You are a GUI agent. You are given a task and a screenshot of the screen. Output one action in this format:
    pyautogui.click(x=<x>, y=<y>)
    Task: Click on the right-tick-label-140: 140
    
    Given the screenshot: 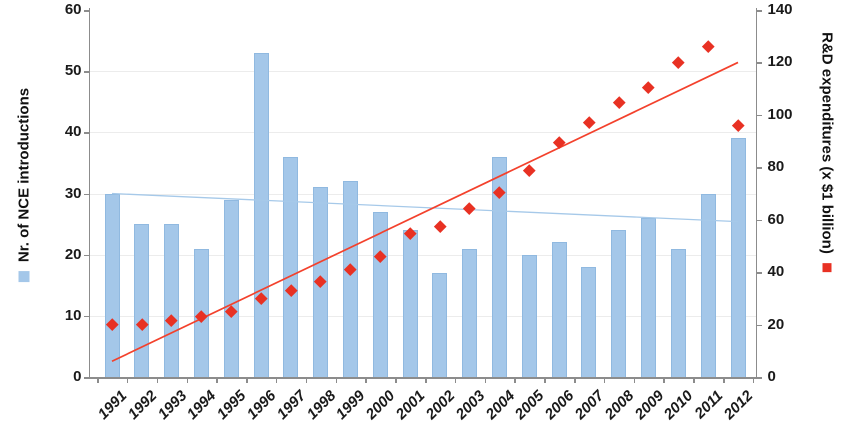 What is the action you would take?
    pyautogui.click(x=780, y=9)
    